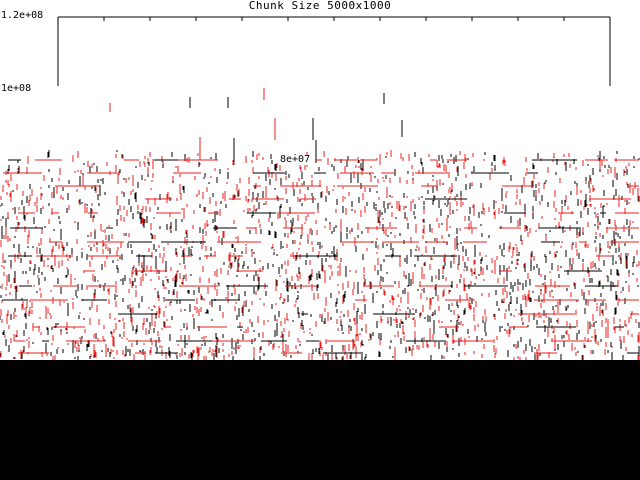  Describe the element at coordinates (295, 159) in the screenshot. I see `inline-value-label: 8e+07` at that location.